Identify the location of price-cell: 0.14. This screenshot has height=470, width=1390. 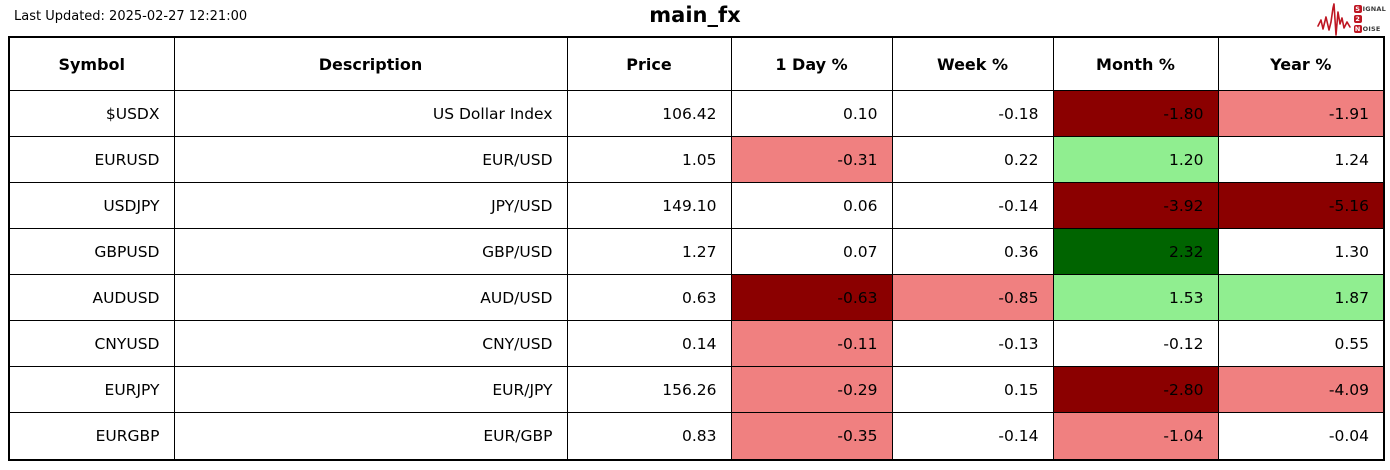
(649, 344).